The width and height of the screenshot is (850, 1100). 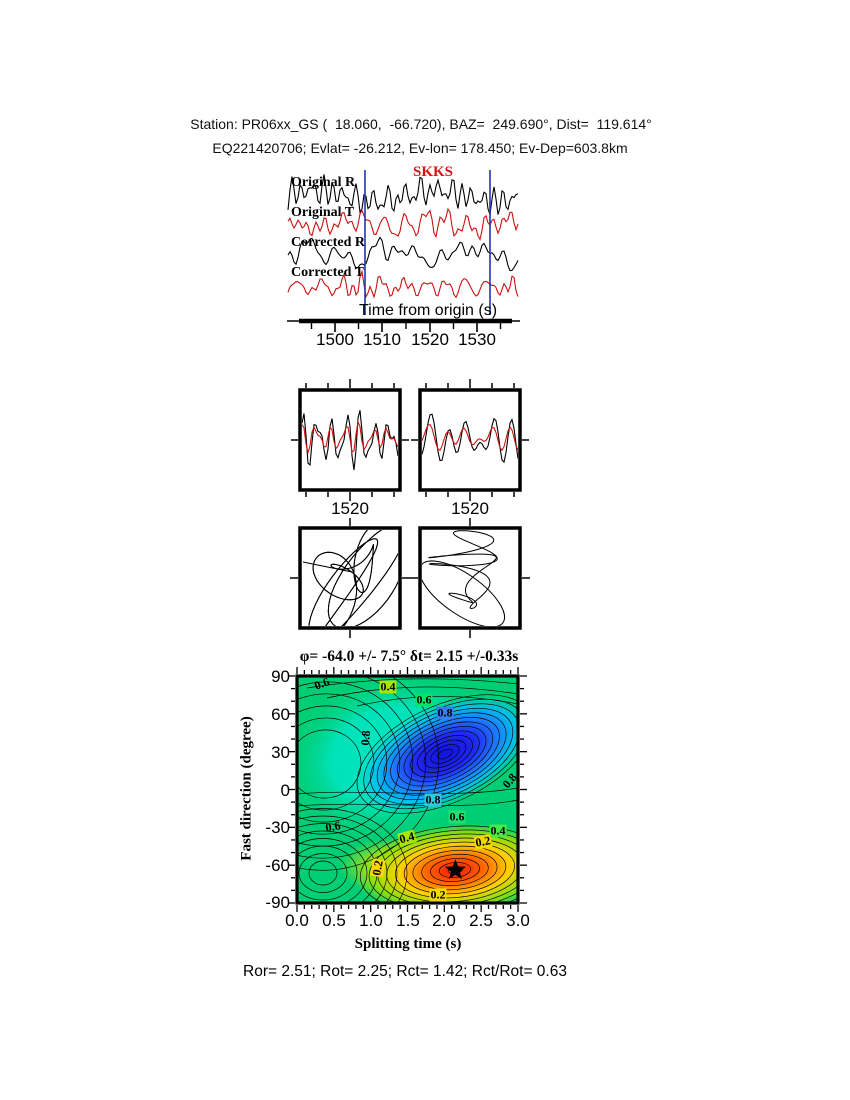 I want to click on xtick-20: 2.0, so click(x=444, y=920).